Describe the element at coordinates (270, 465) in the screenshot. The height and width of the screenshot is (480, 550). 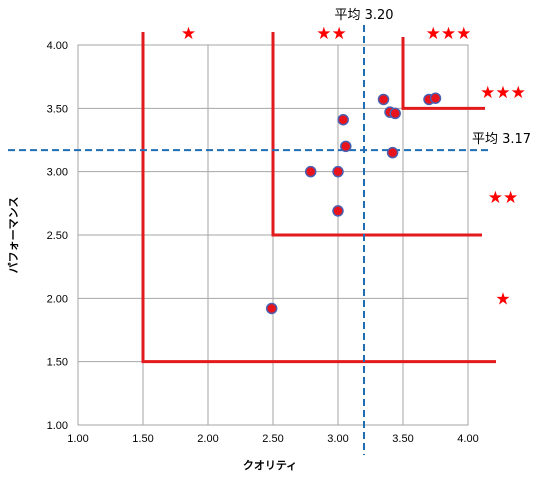
I see `x-axis-title: クオリティ` at that location.